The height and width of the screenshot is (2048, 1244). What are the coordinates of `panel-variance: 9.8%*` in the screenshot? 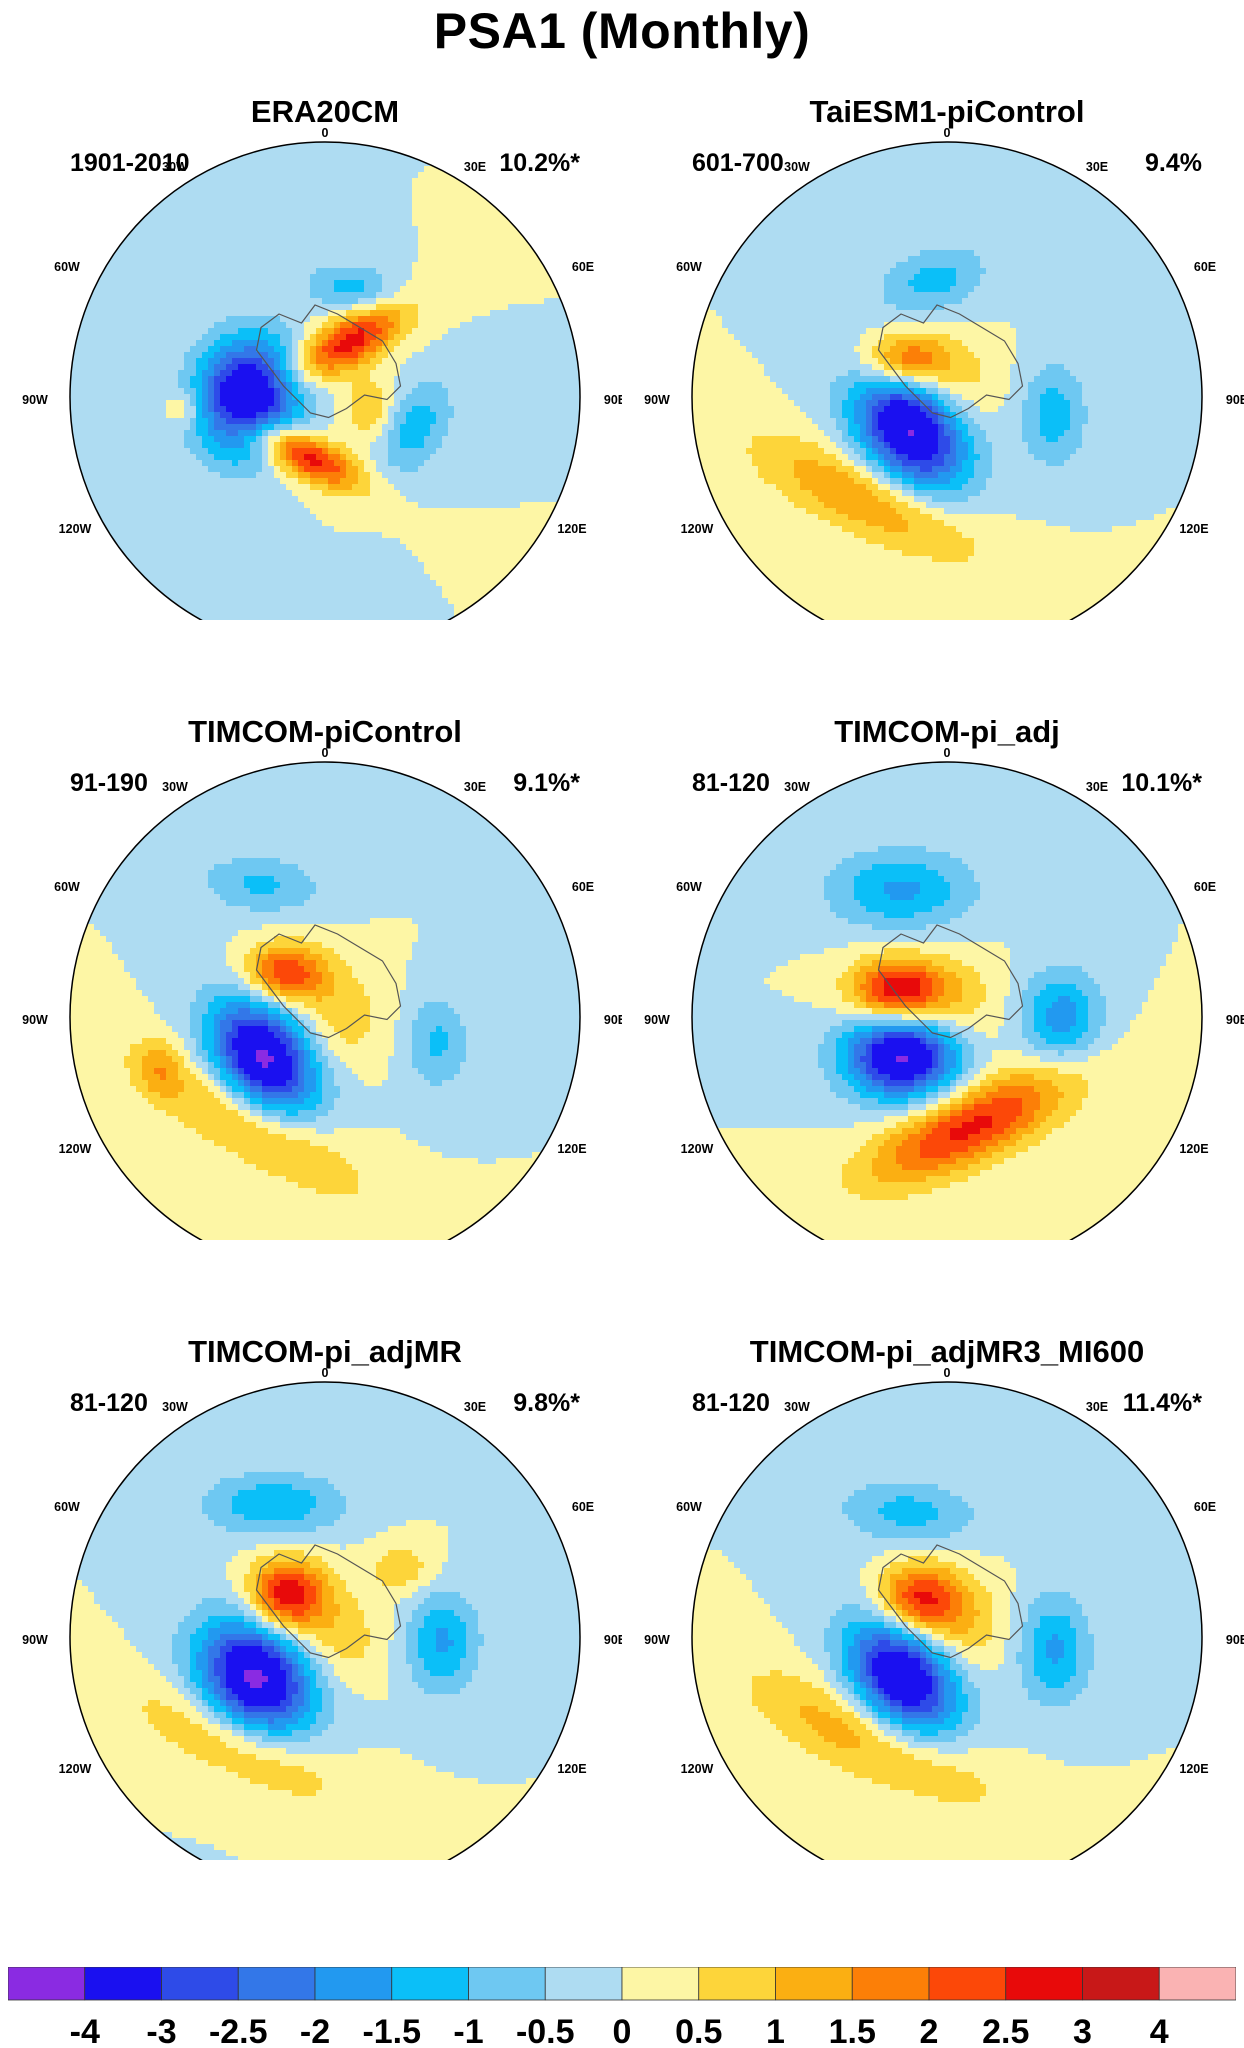 It's located at (546, 1403).